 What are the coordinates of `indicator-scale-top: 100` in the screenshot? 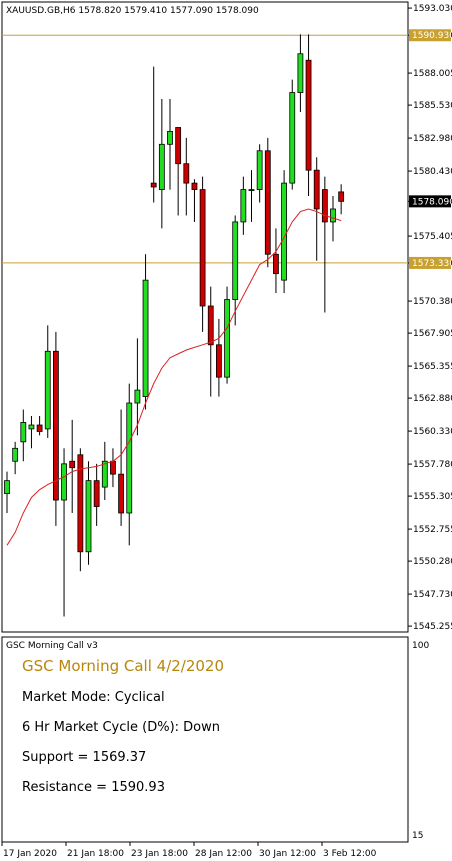 It's located at (420, 646).